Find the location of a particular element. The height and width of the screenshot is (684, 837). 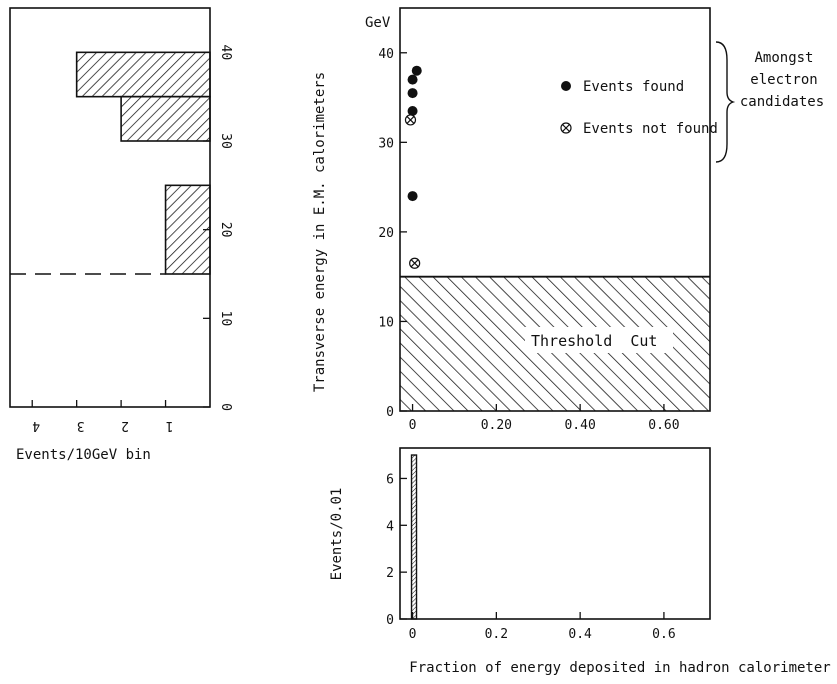

bottom-x-tick-label-1: 0.2 is located at coordinates (496, 634).